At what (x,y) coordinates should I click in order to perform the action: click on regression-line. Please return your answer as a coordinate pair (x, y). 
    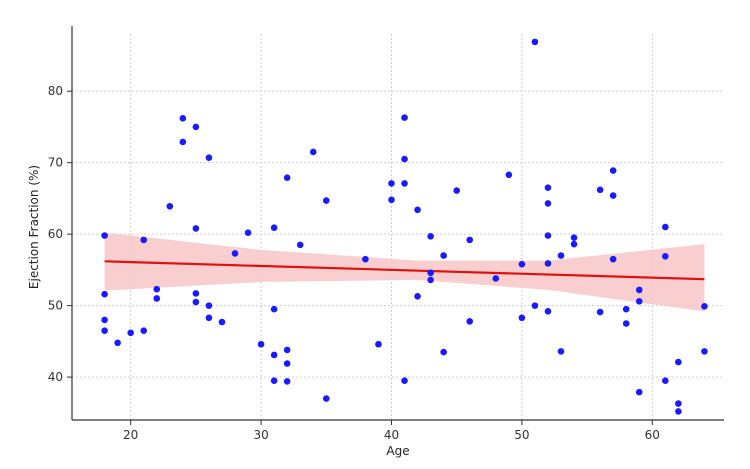
    Looking at the image, I should click on (404, 270).